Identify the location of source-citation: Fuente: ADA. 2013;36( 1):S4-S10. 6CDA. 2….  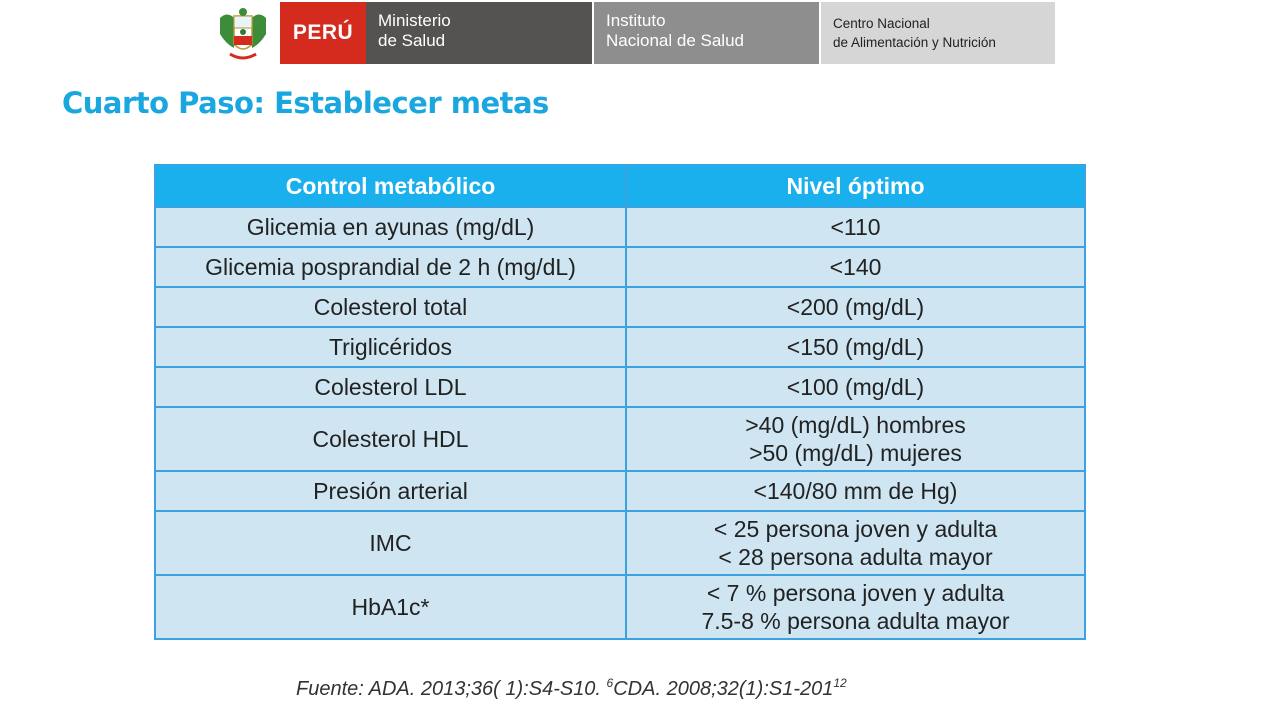
(571, 688).